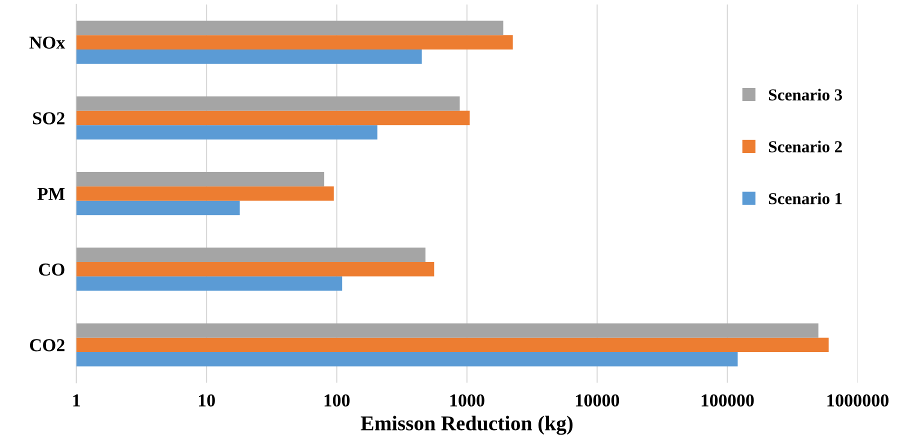 The height and width of the screenshot is (445, 898). I want to click on legend-label: Scenario 1, so click(805, 198).